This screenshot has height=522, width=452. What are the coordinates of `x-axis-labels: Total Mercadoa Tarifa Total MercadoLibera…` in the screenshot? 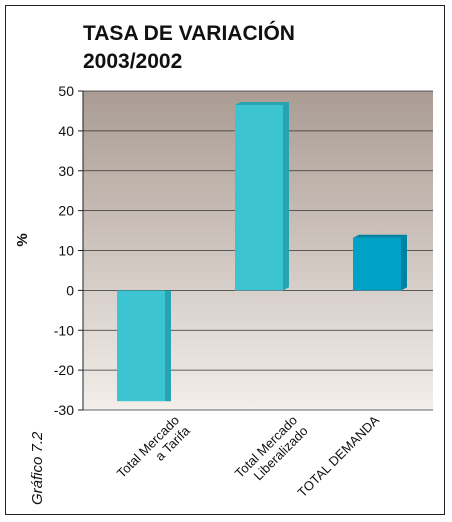 It's located at (248, 456).